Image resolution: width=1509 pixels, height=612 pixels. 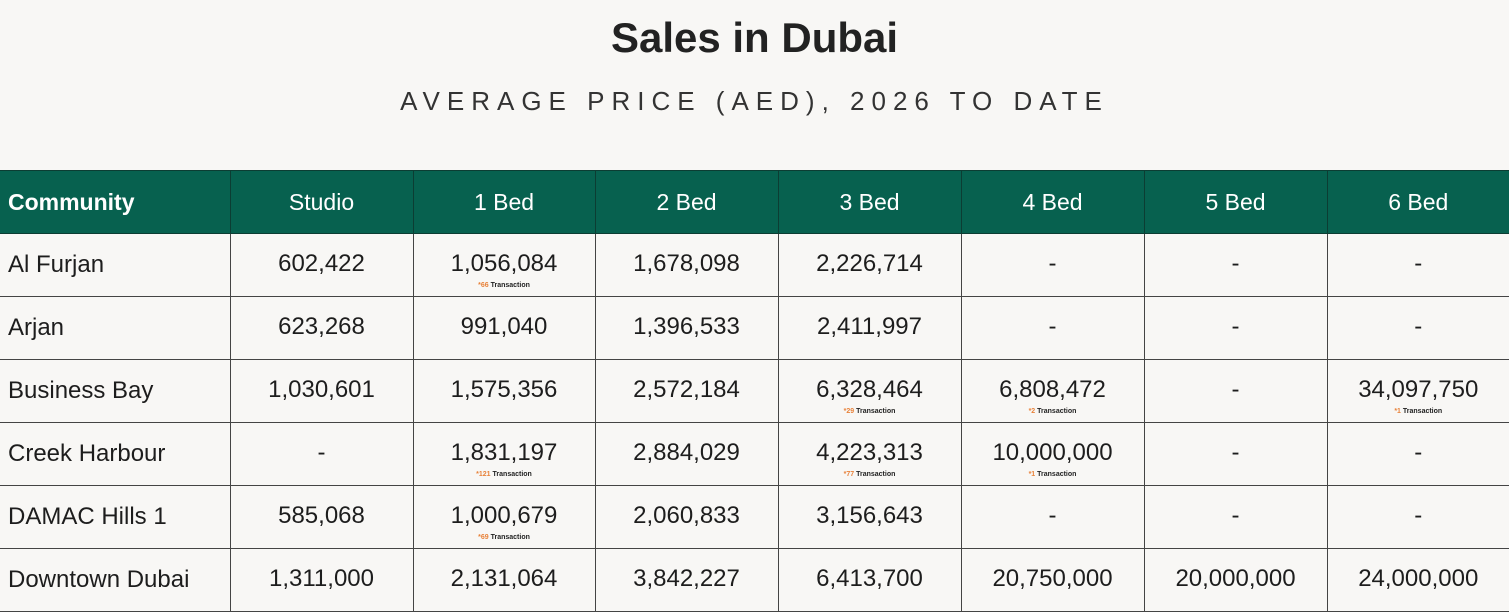 What do you see at coordinates (1052, 580) in the screenshot?
I see `price-cell: 20,750,000` at bounding box center [1052, 580].